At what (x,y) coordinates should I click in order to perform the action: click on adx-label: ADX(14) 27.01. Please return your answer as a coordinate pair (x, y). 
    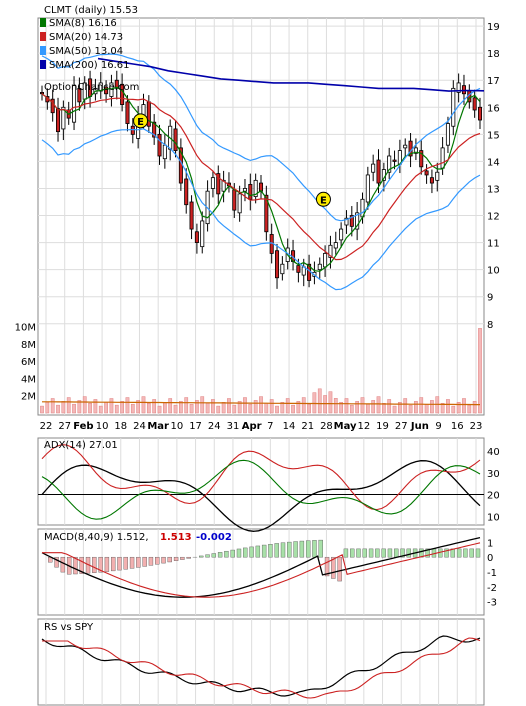
    Looking at the image, I should click on (81, 445).